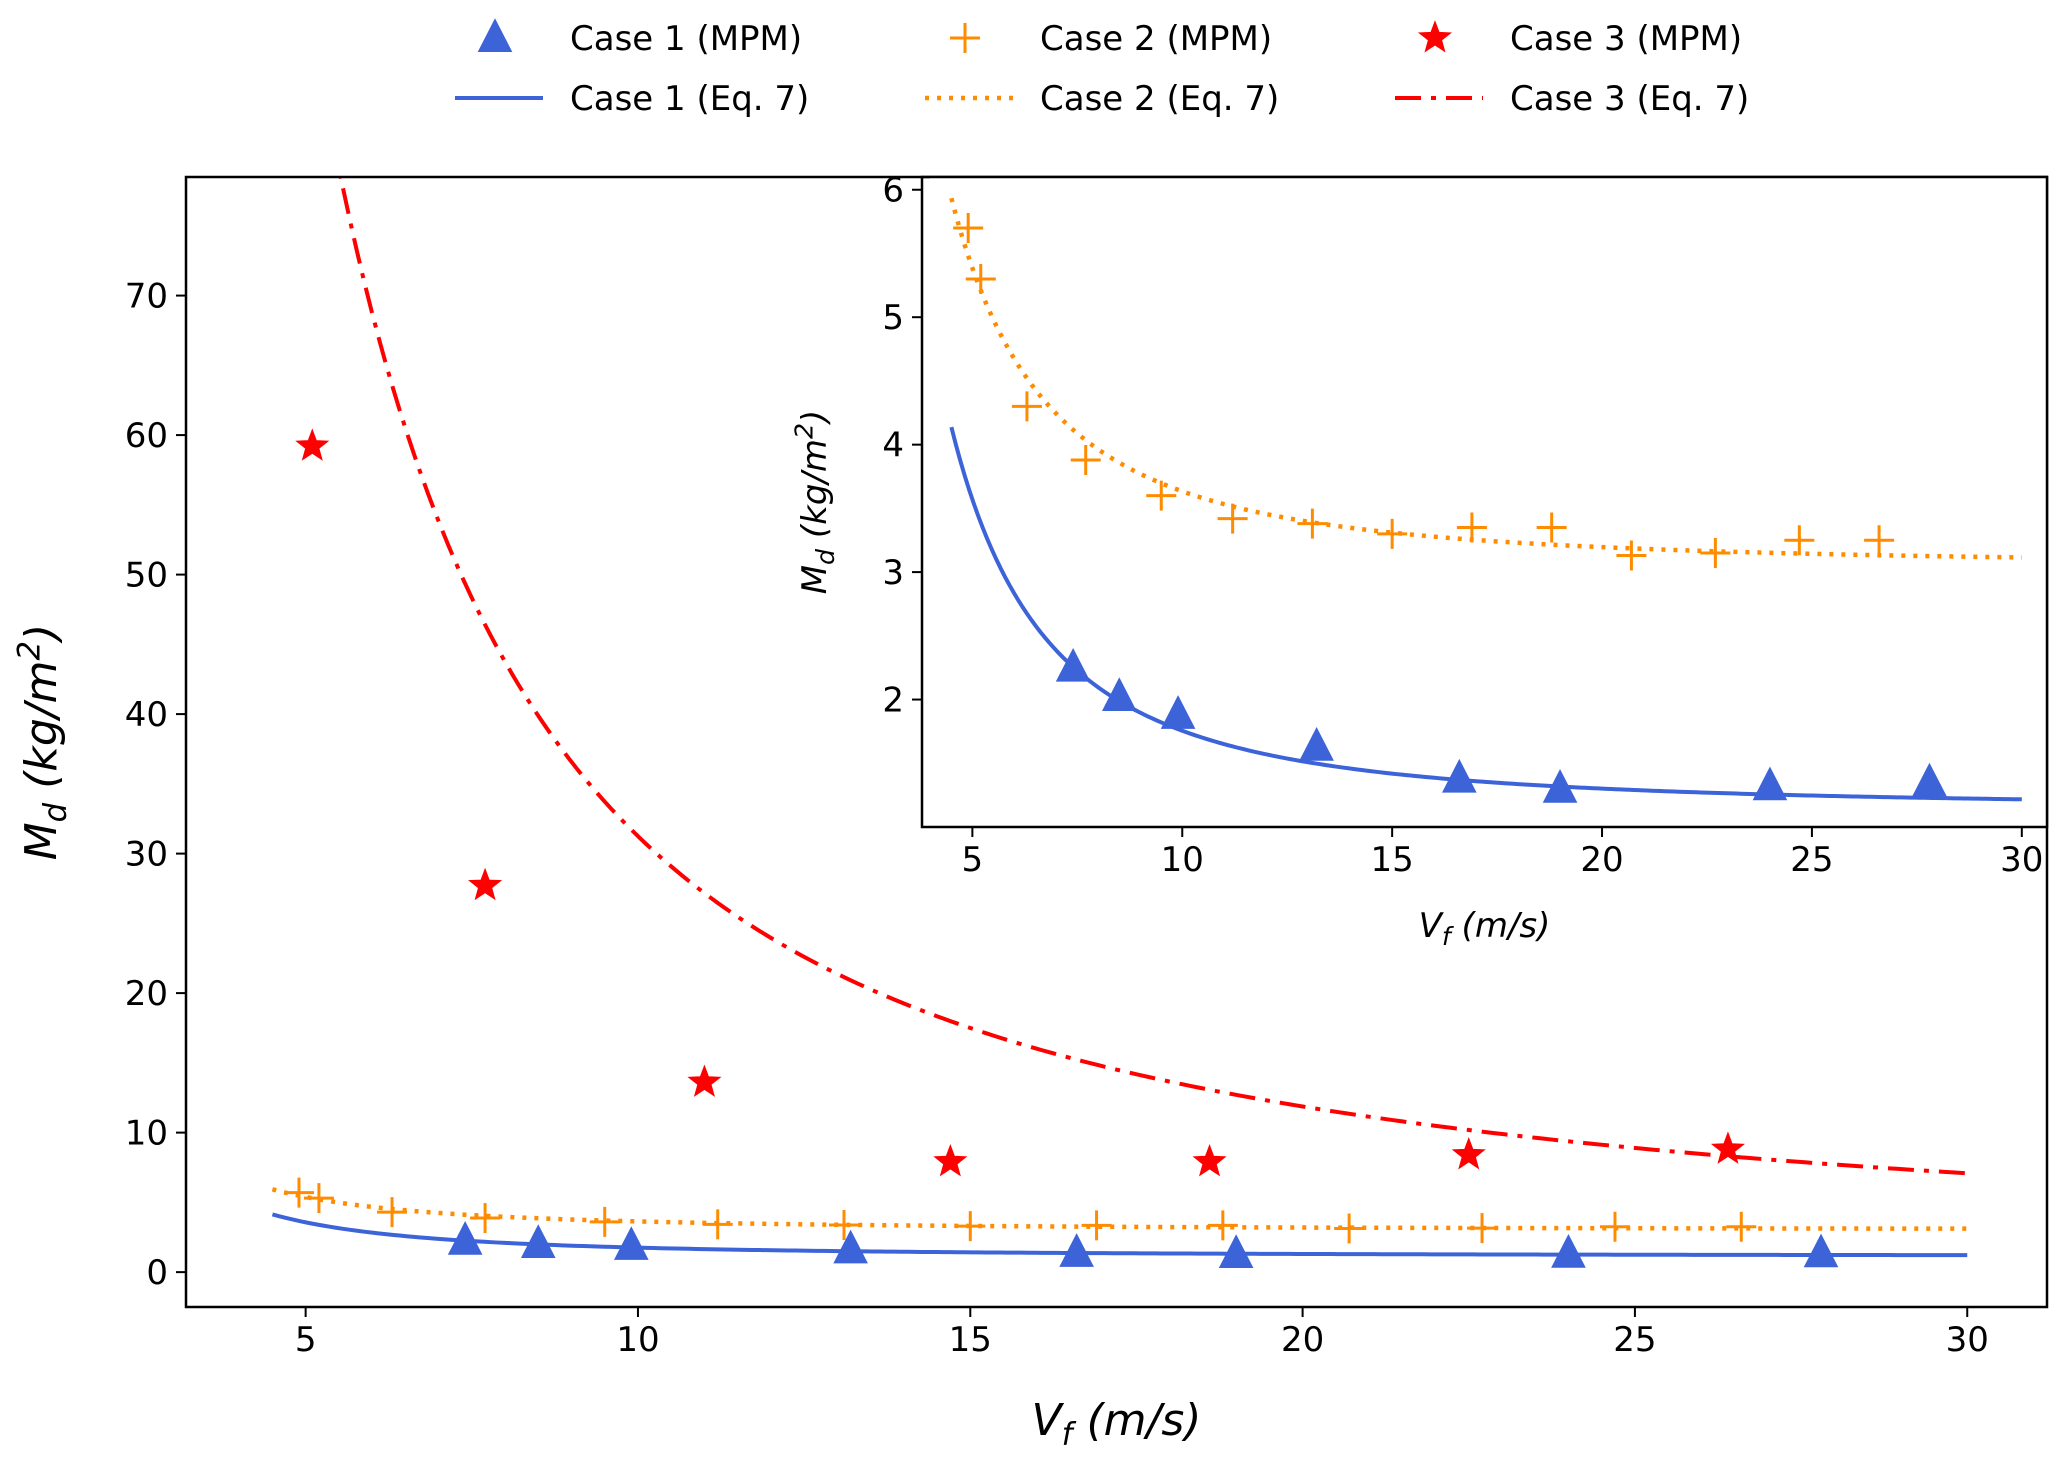  Describe the element at coordinates (146, 855) in the screenshot. I see `main-ytick-label: 30` at that location.